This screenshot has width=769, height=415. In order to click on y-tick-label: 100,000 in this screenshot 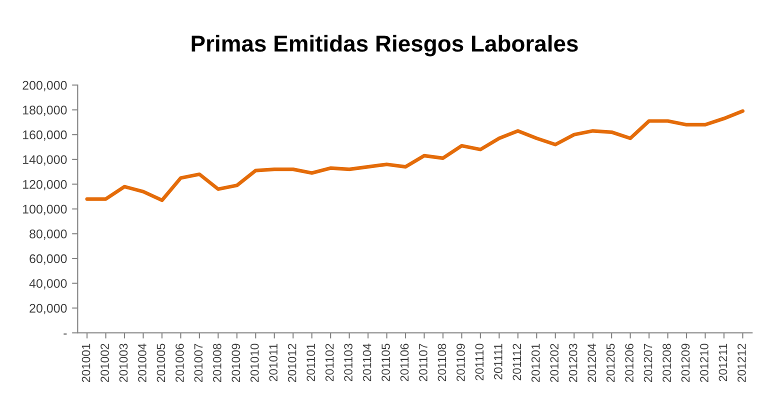, I will do `click(45, 210)`.